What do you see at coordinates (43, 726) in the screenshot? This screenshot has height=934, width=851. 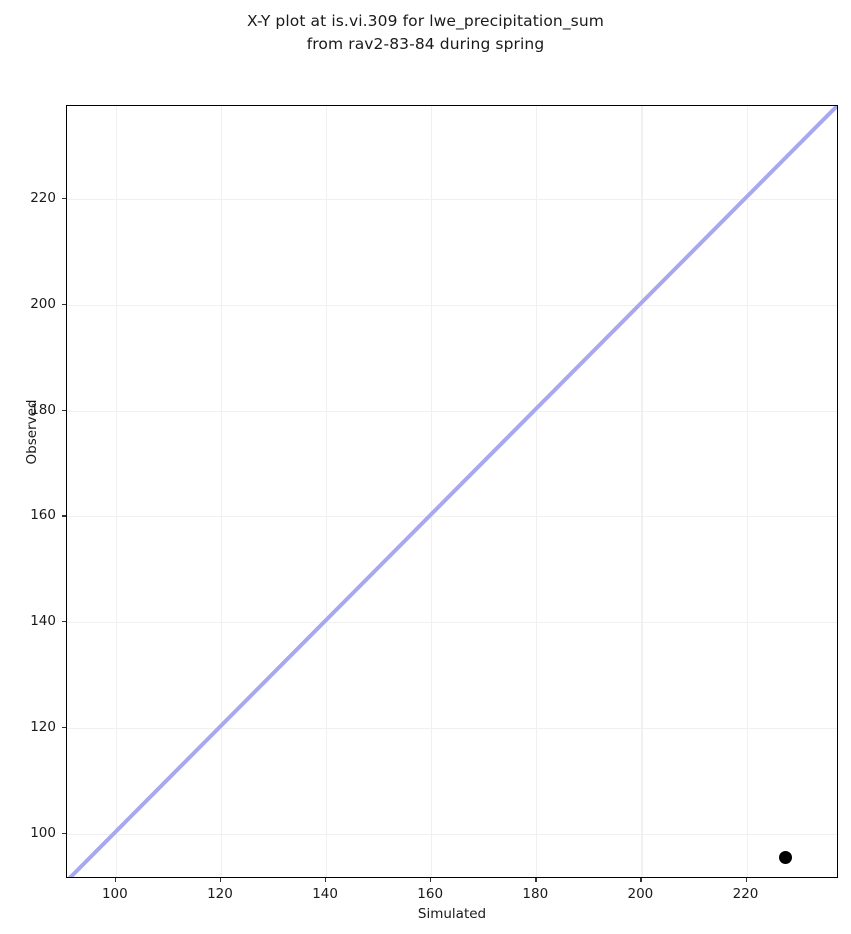 I see `y-axis-tick-label: 120` at bounding box center [43, 726].